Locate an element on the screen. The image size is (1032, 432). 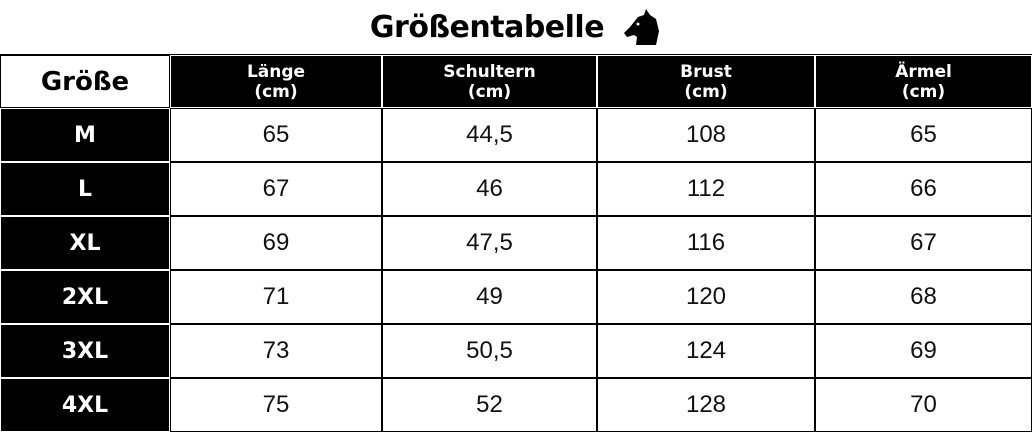
measurement: 70 is located at coordinates (923, 405).